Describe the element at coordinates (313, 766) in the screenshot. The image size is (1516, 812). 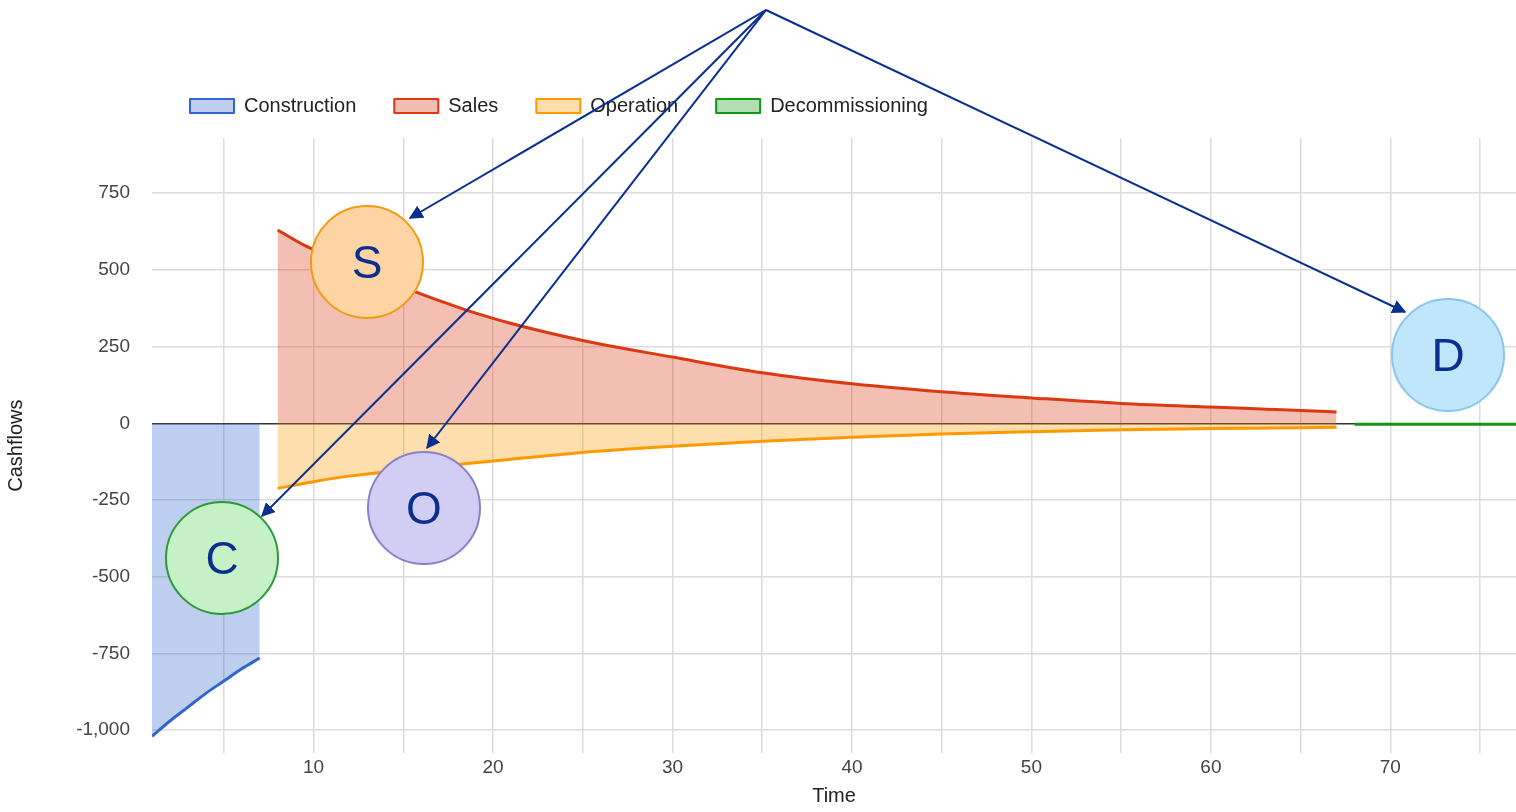
I see `x-tick-label: 10` at that location.